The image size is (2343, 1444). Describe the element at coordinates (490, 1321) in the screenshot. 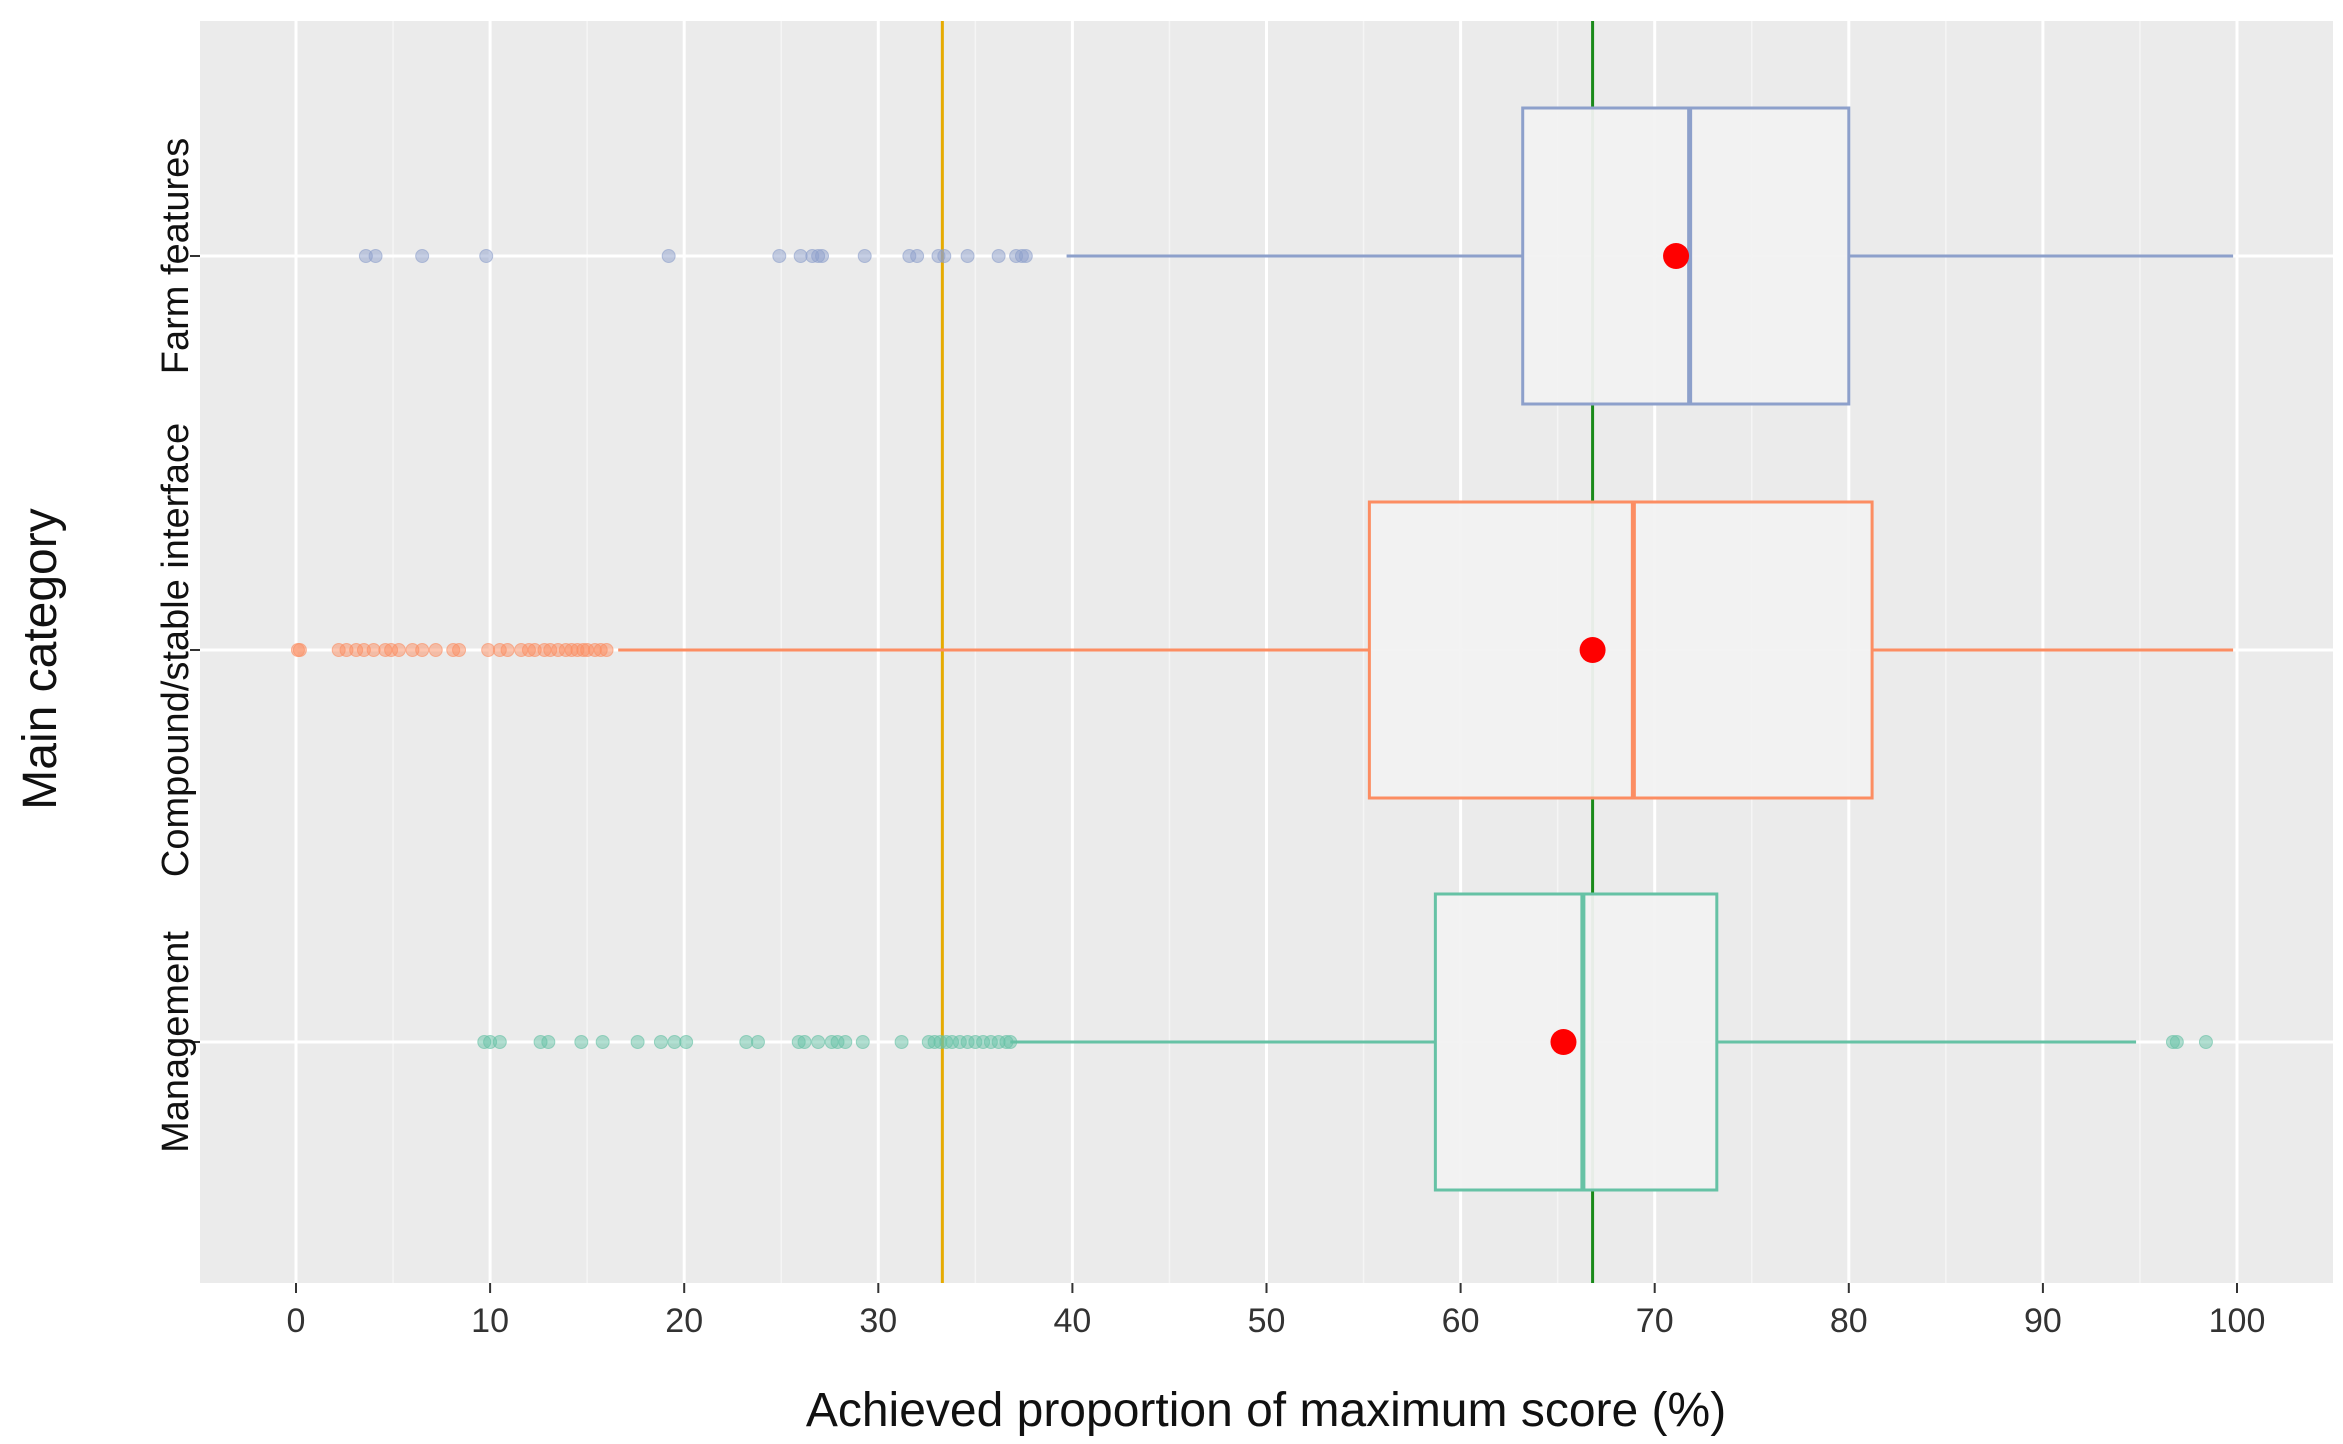

I see `x-tick-label: 10` at that location.